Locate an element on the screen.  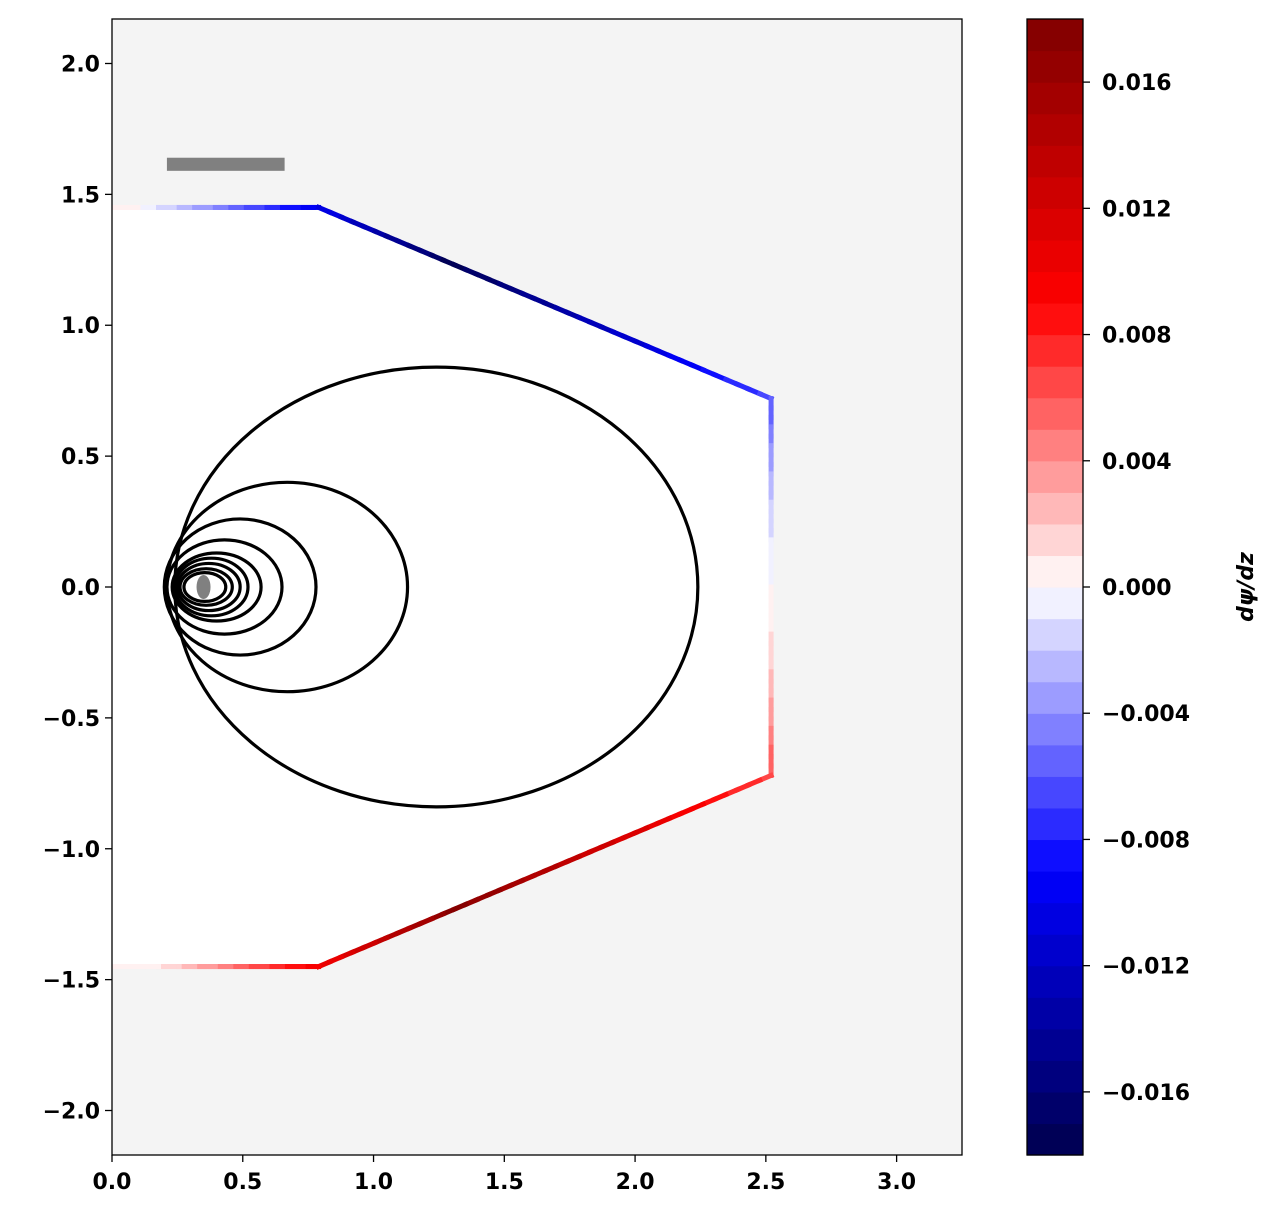
colorbar-tick-label: 0.012 is located at coordinates (1137, 209).